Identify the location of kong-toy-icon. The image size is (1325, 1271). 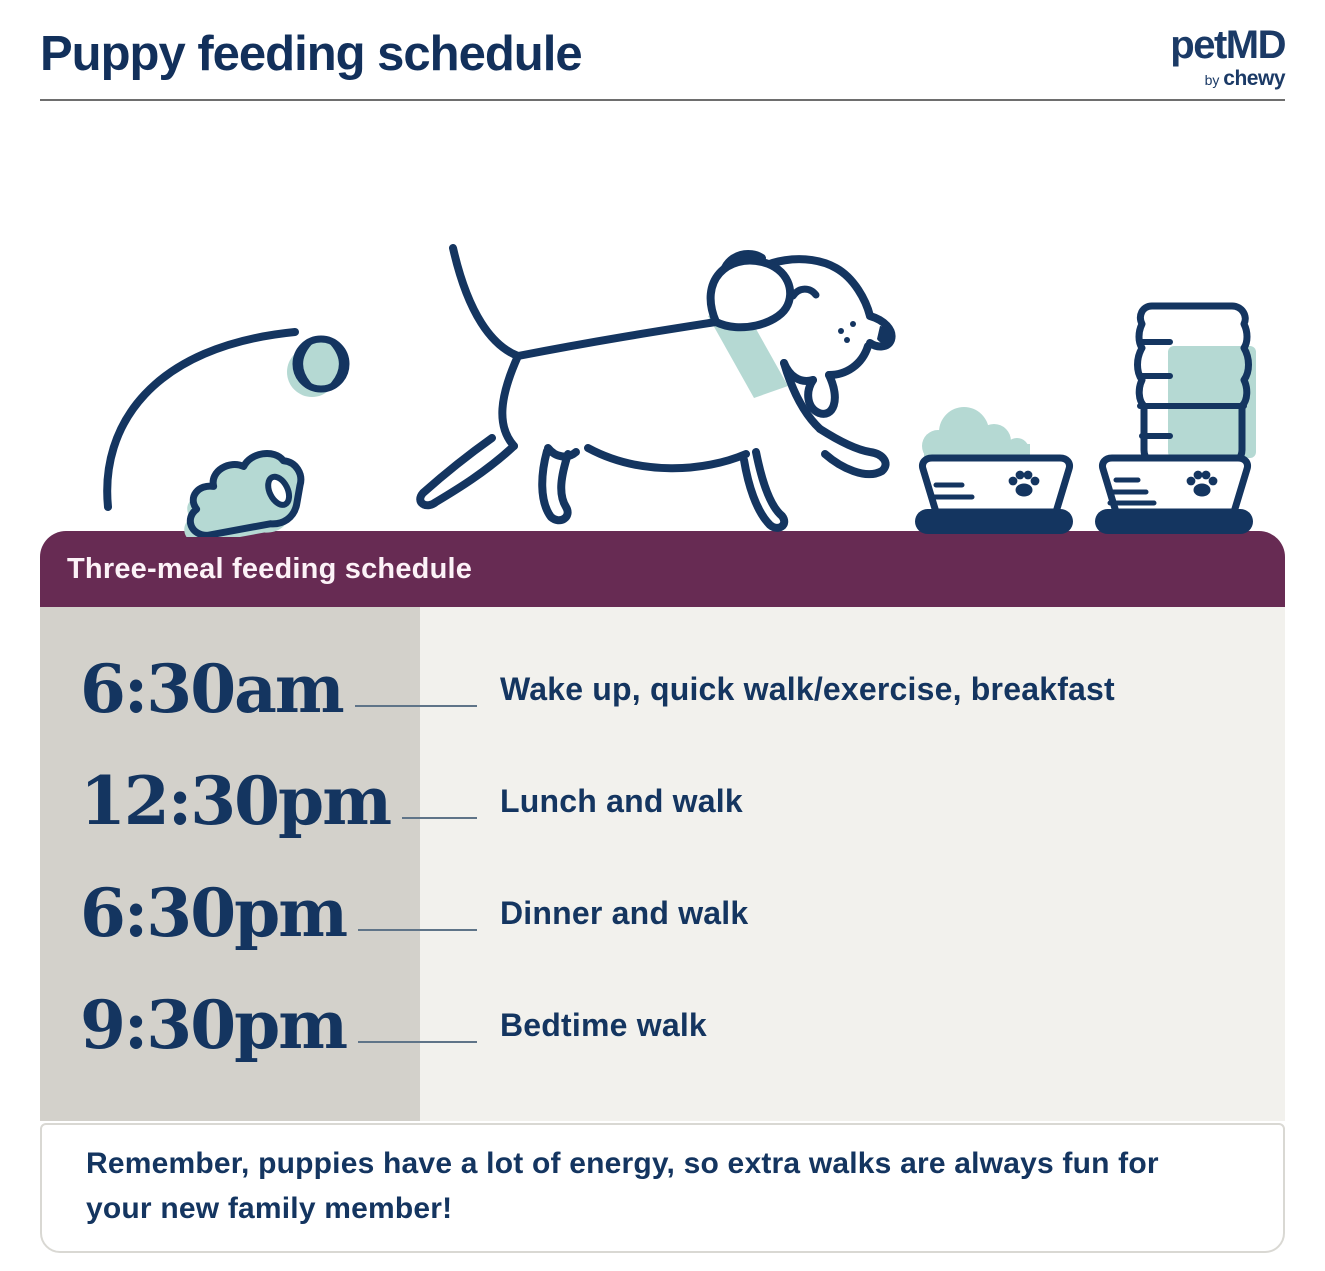
(244, 493).